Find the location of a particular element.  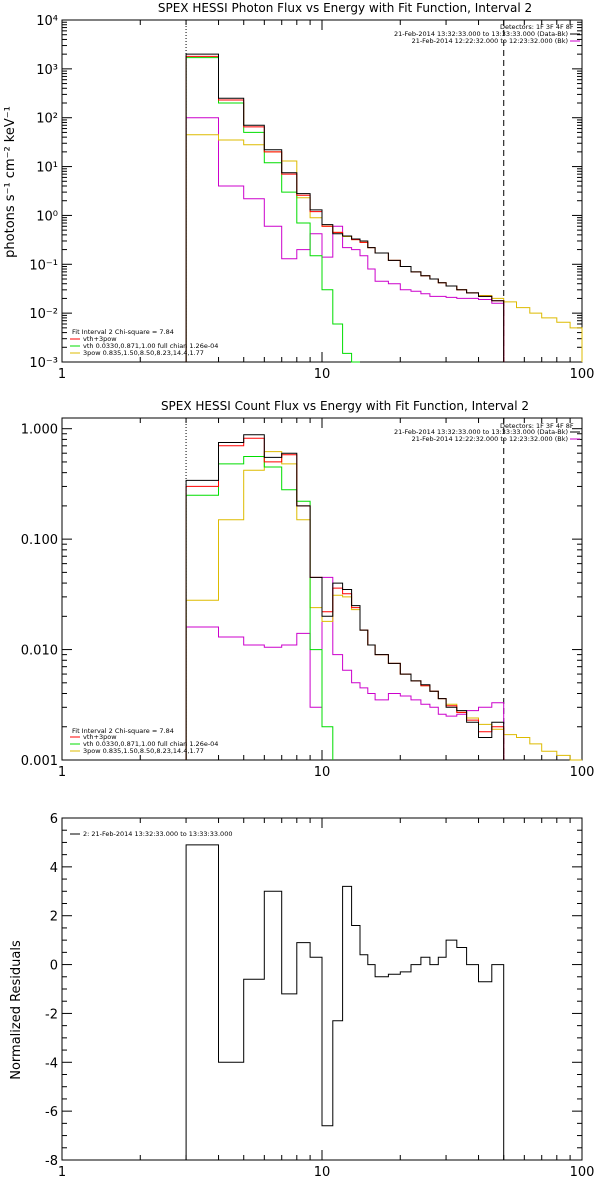

residuals-series is located at coordinates (345, 1002).